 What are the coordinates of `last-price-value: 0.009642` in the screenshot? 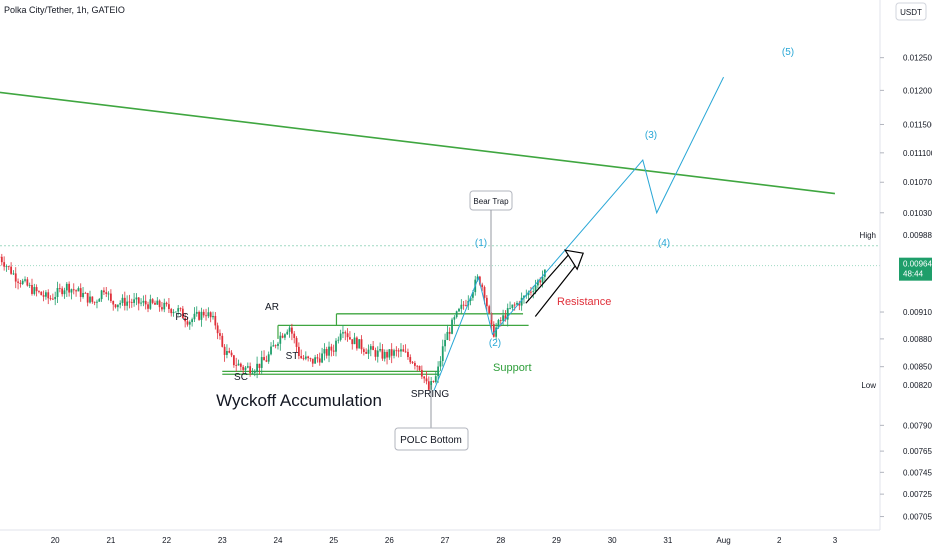 It's located at (917, 264).